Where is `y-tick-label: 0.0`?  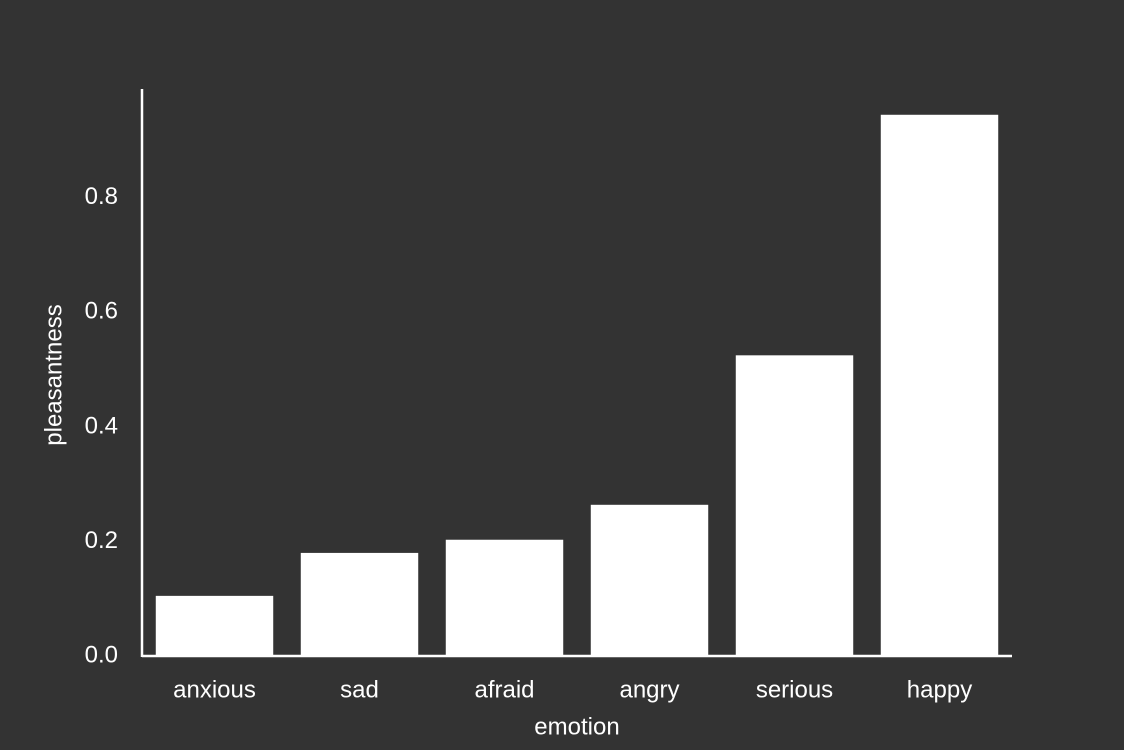
y-tick-label: 0.0 is located at coordinates (101, 654).